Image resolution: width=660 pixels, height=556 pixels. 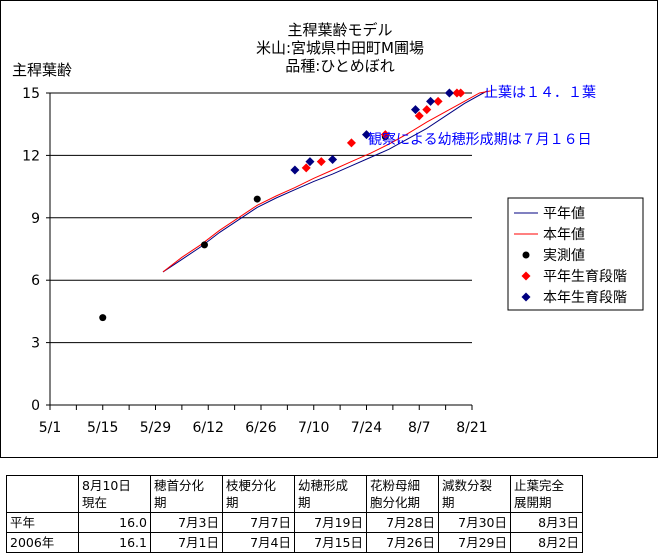 I want to click on table-cell: 16.1, so click(x=114, y=542).